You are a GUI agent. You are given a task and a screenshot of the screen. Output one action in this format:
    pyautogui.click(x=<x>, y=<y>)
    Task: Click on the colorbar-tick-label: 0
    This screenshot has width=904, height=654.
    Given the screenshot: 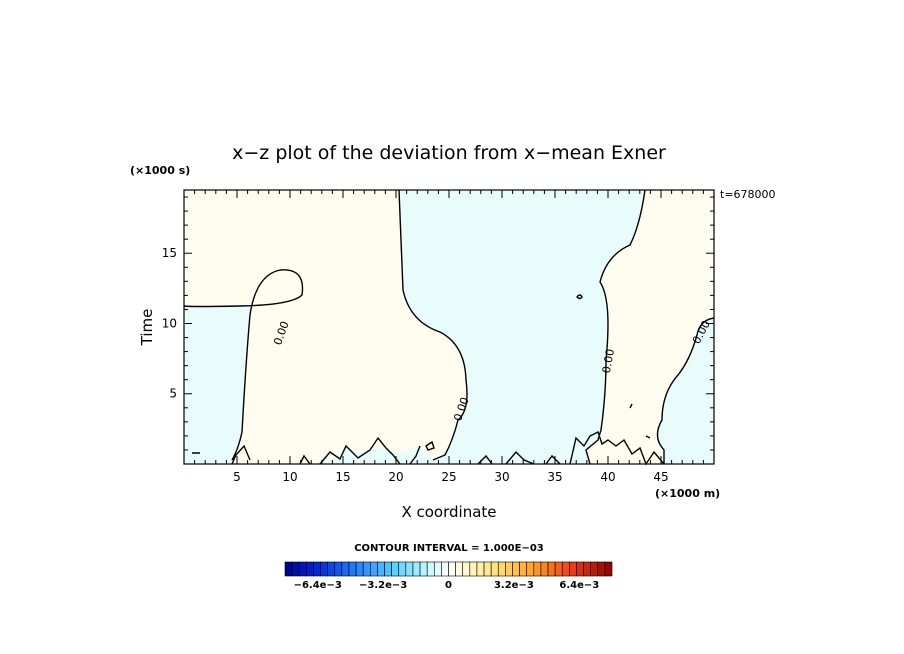 What is the action you would take?
    pyautogui.click(x=448, y=585)
    